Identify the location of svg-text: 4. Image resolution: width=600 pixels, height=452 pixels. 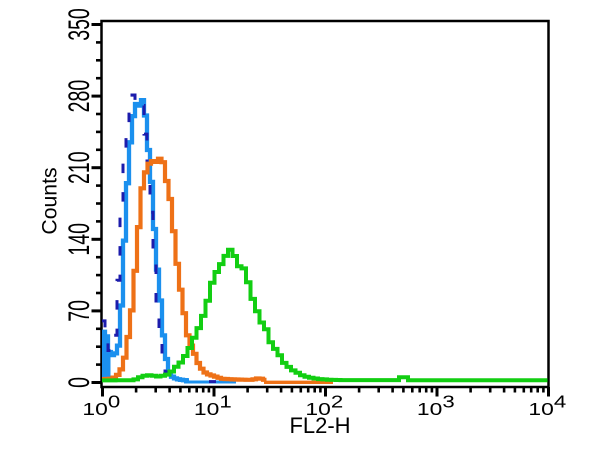
(560, 402).